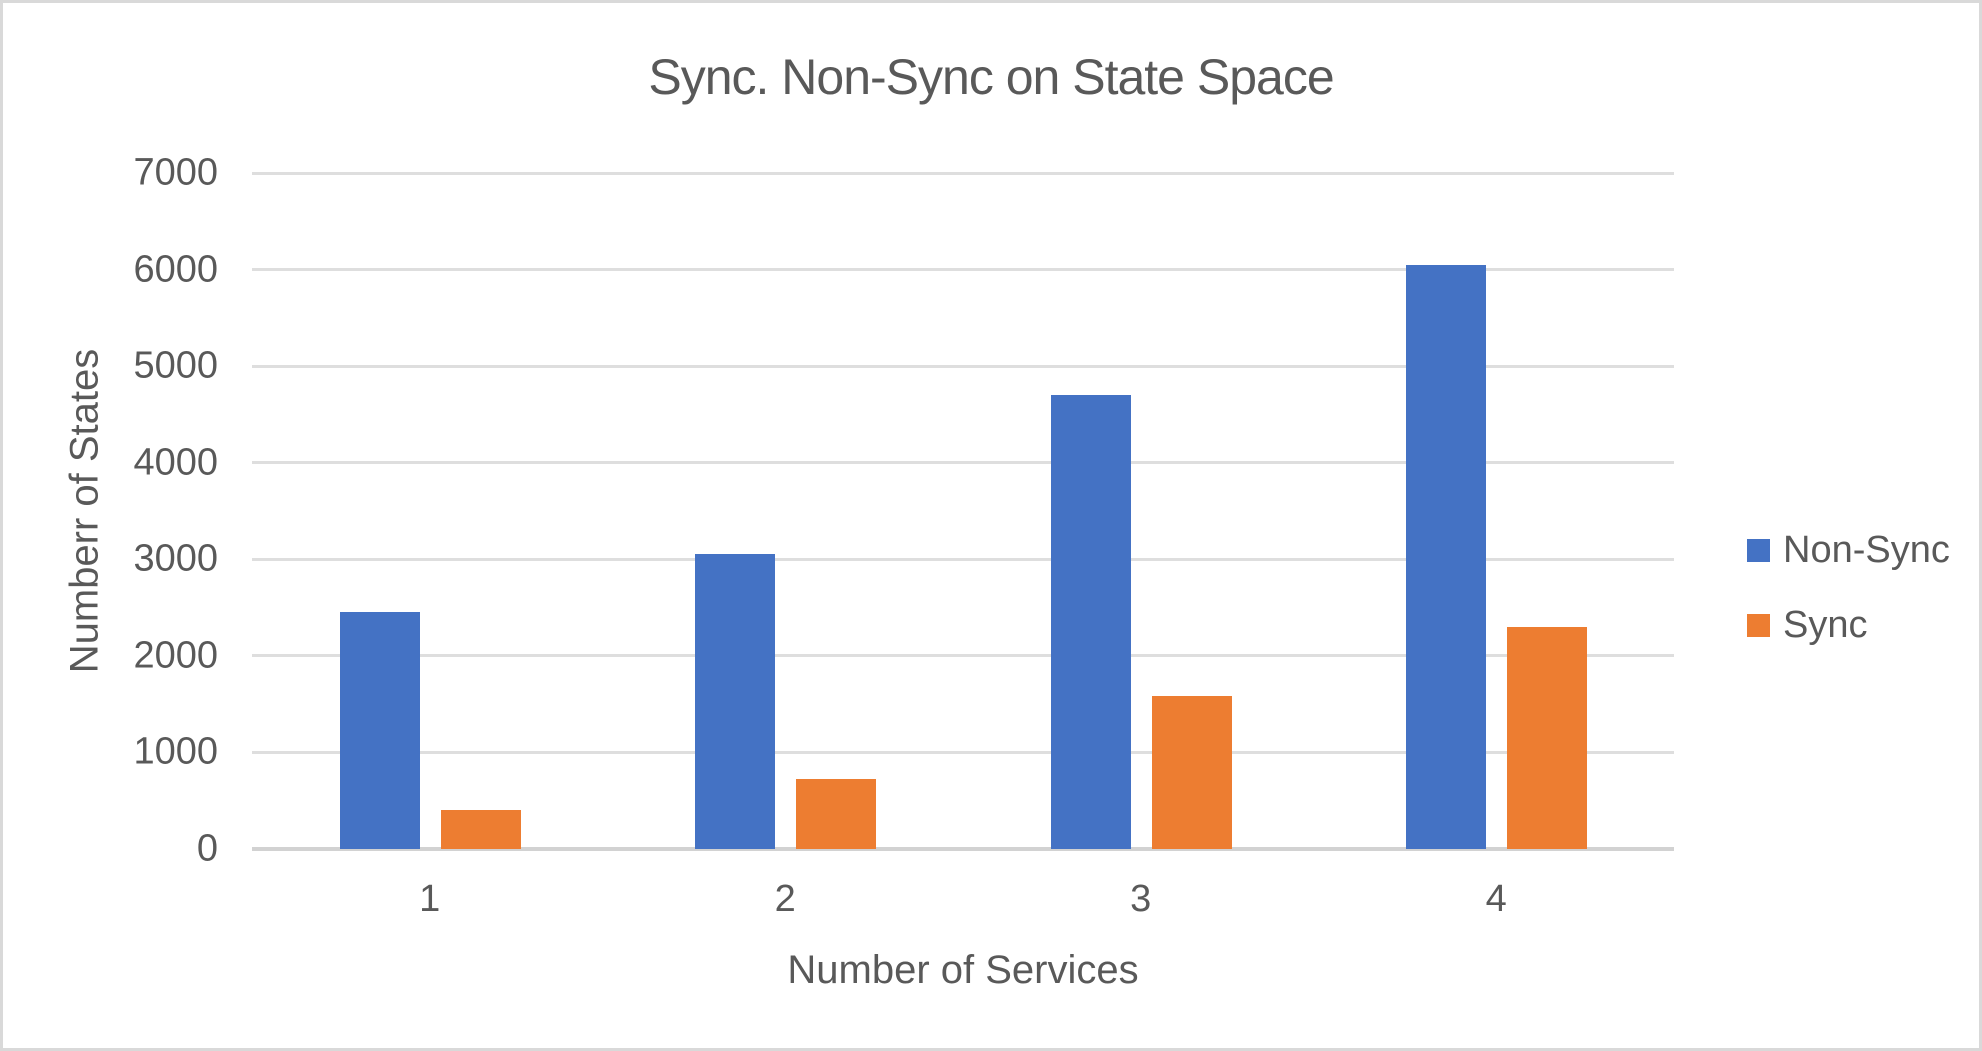 This screenshot has height=1051, width=1982. What do you see at coordinates (1496, 899) in the screenshot?
I see `x-tick-label: 4` at bounding box center [1496, 899].